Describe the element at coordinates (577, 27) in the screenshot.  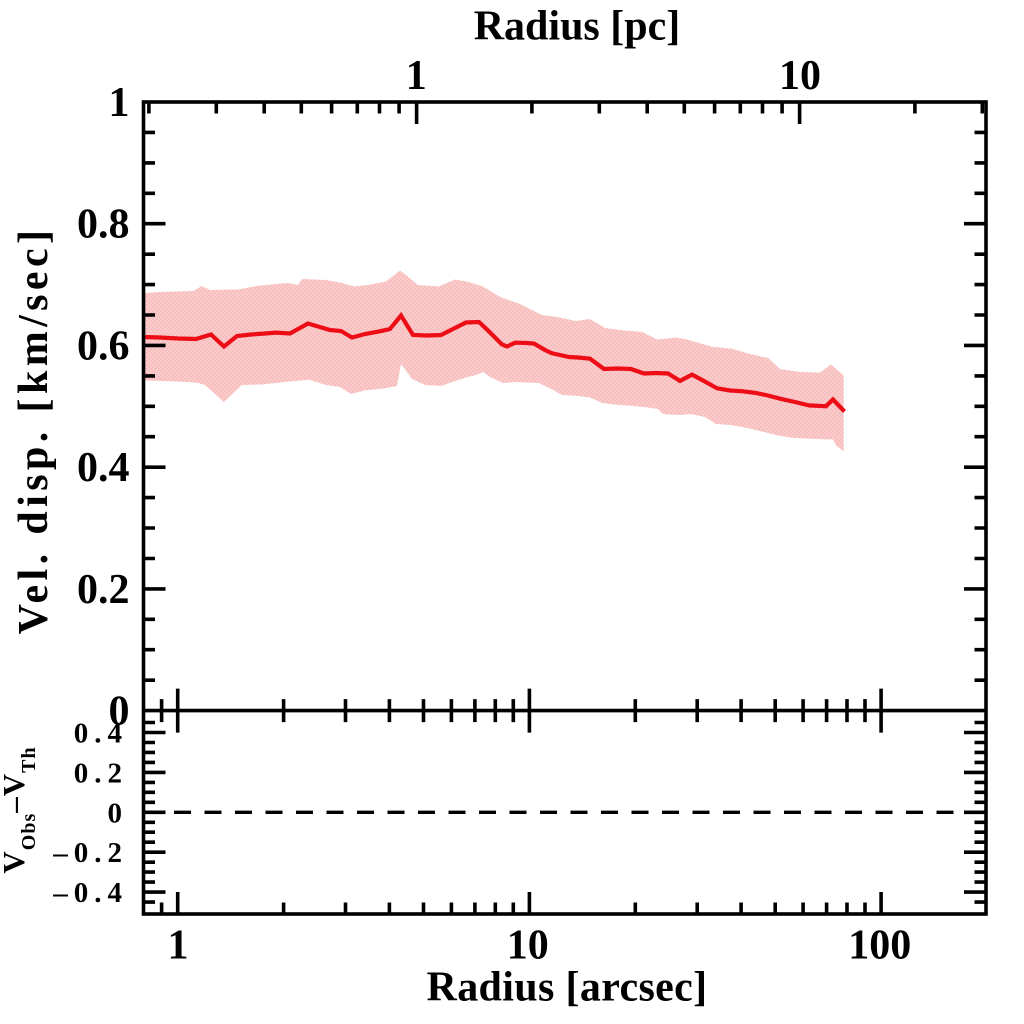
I see `svg-text: Radius [pc]` at that location.